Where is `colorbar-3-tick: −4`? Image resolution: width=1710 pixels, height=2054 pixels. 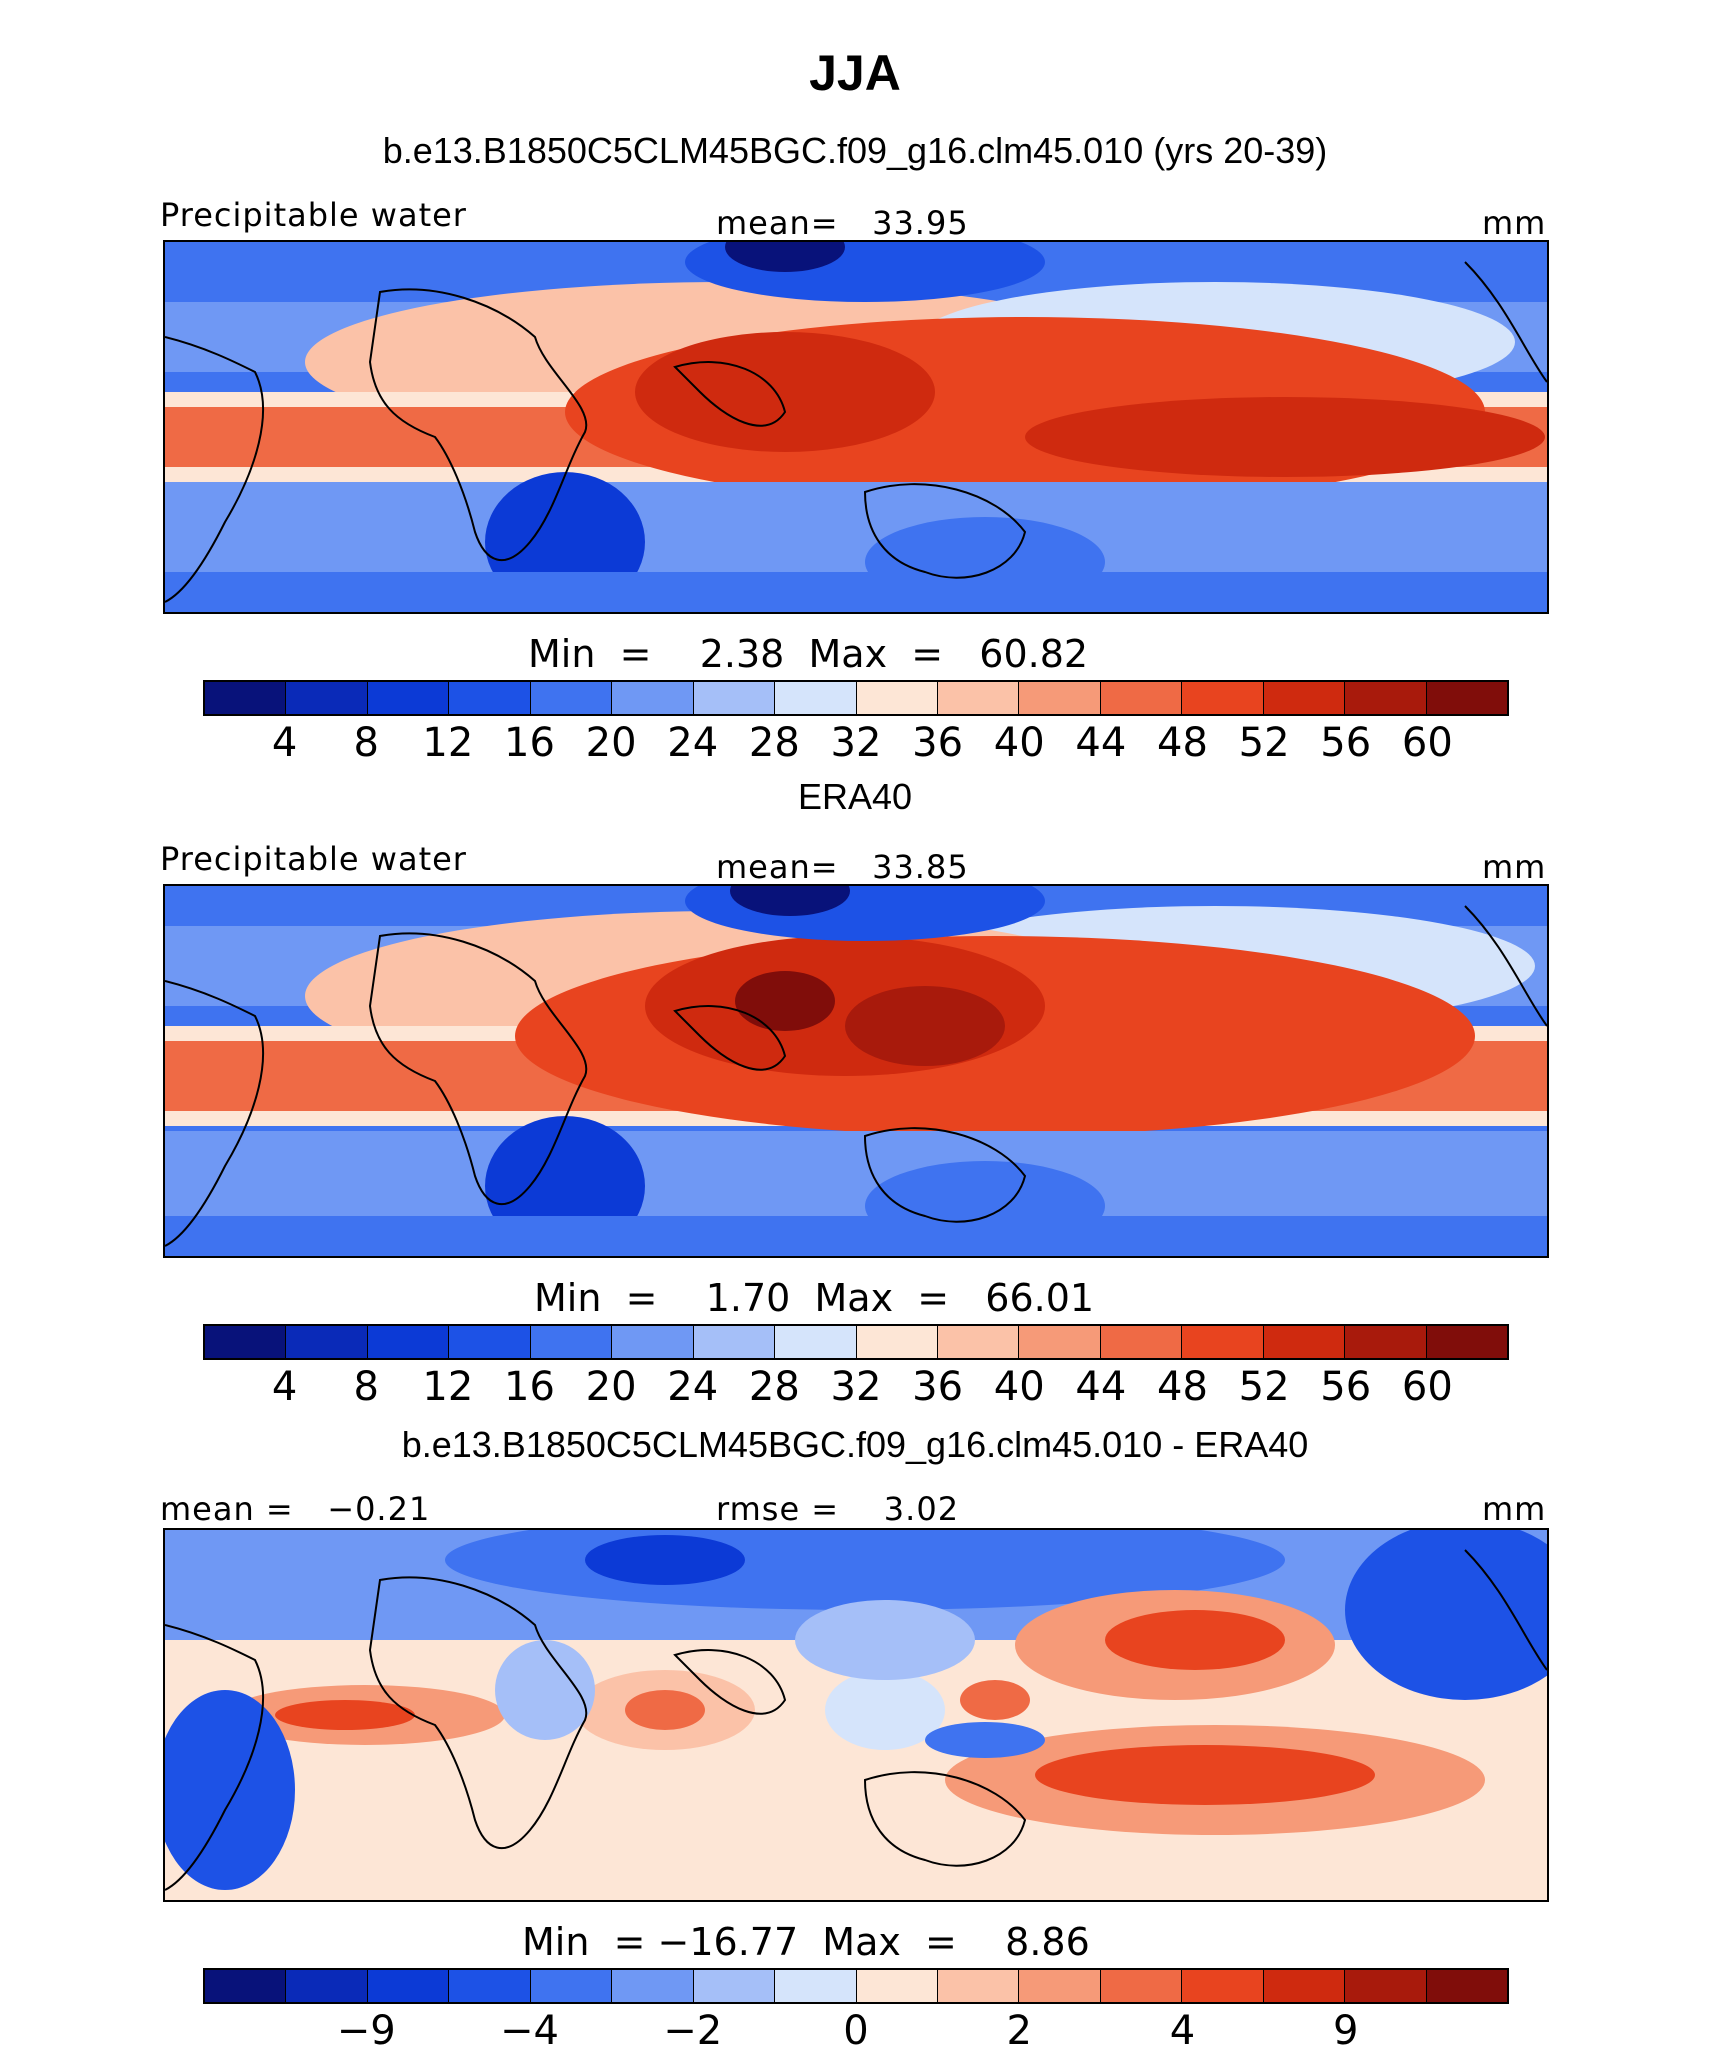 colorbar-3-tick: −4 is located at coordinates (529, 2031).